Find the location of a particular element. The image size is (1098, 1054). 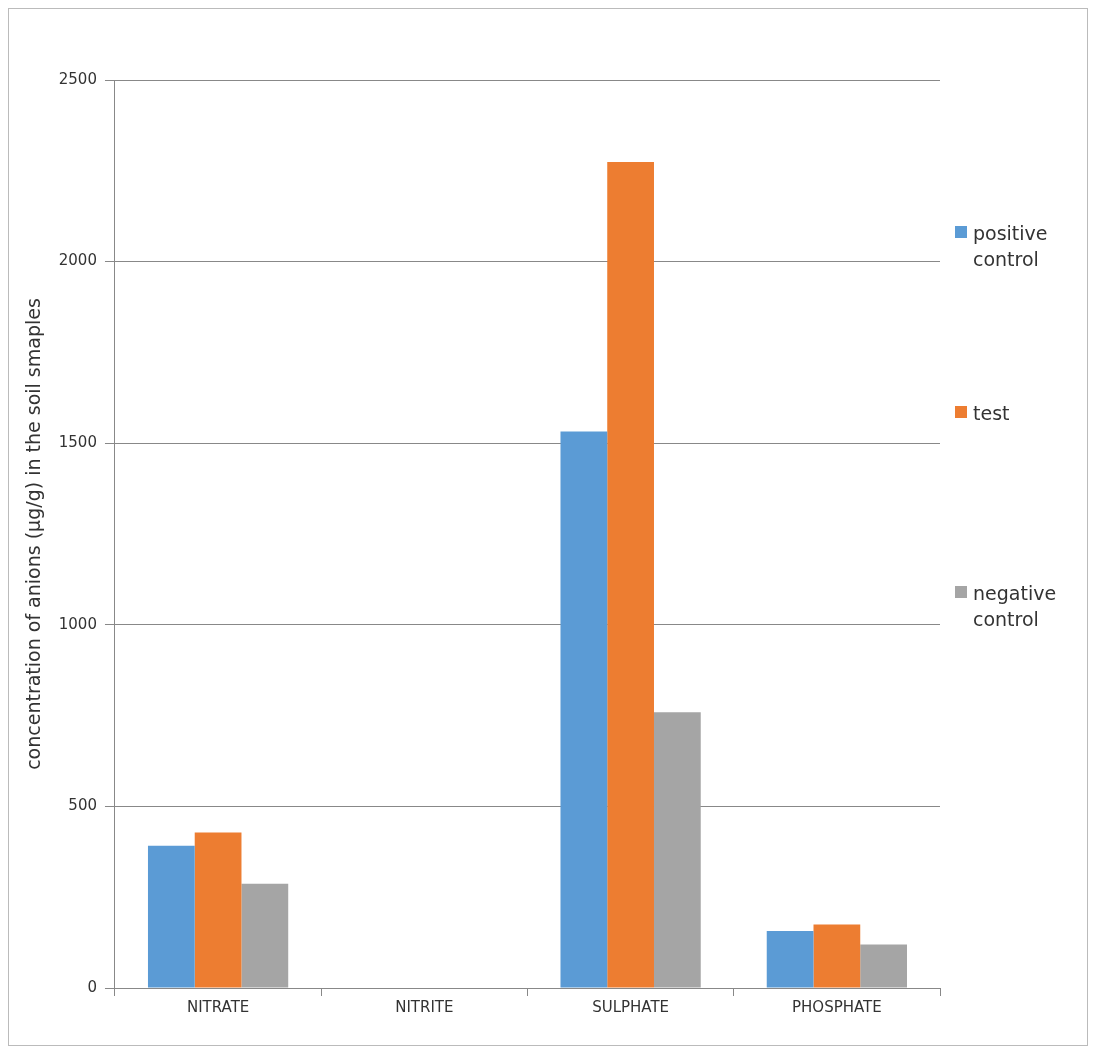

y-tick-label: 2000 is located at coordinates (77, 260).